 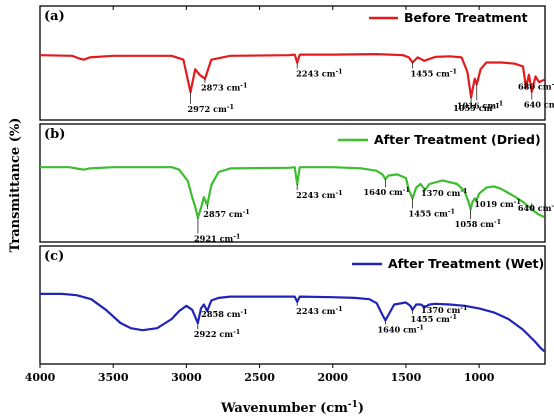 What do you see at coordinates (54, 134) in the screenshot?
I see `panel-label: (b)` at bounding box center [54, 134].